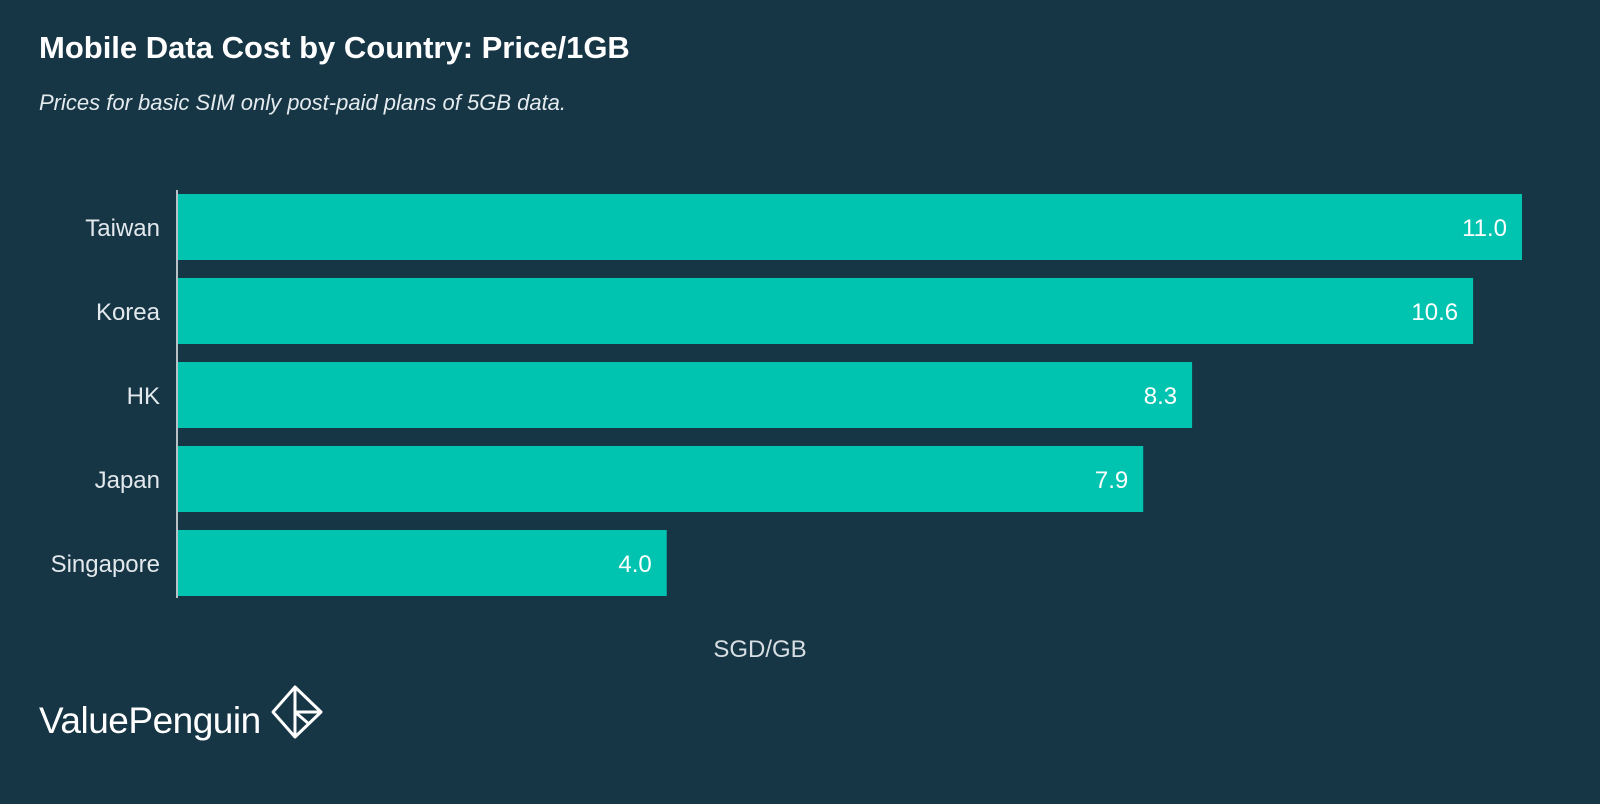 The height and width of the screenshot is (804, 1600). What do you see at coordinates (150, 720) in the screenshot?
I see `brand-name: ValuePenguin` at bounding box center [150, 720].